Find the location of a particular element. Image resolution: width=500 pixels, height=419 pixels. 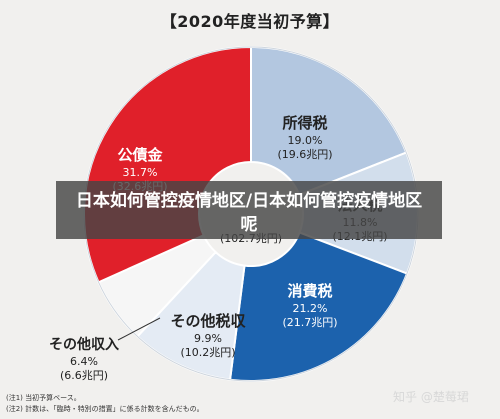

slice-amount-label: (6.6兆円) is located at coordinates (84, 375).